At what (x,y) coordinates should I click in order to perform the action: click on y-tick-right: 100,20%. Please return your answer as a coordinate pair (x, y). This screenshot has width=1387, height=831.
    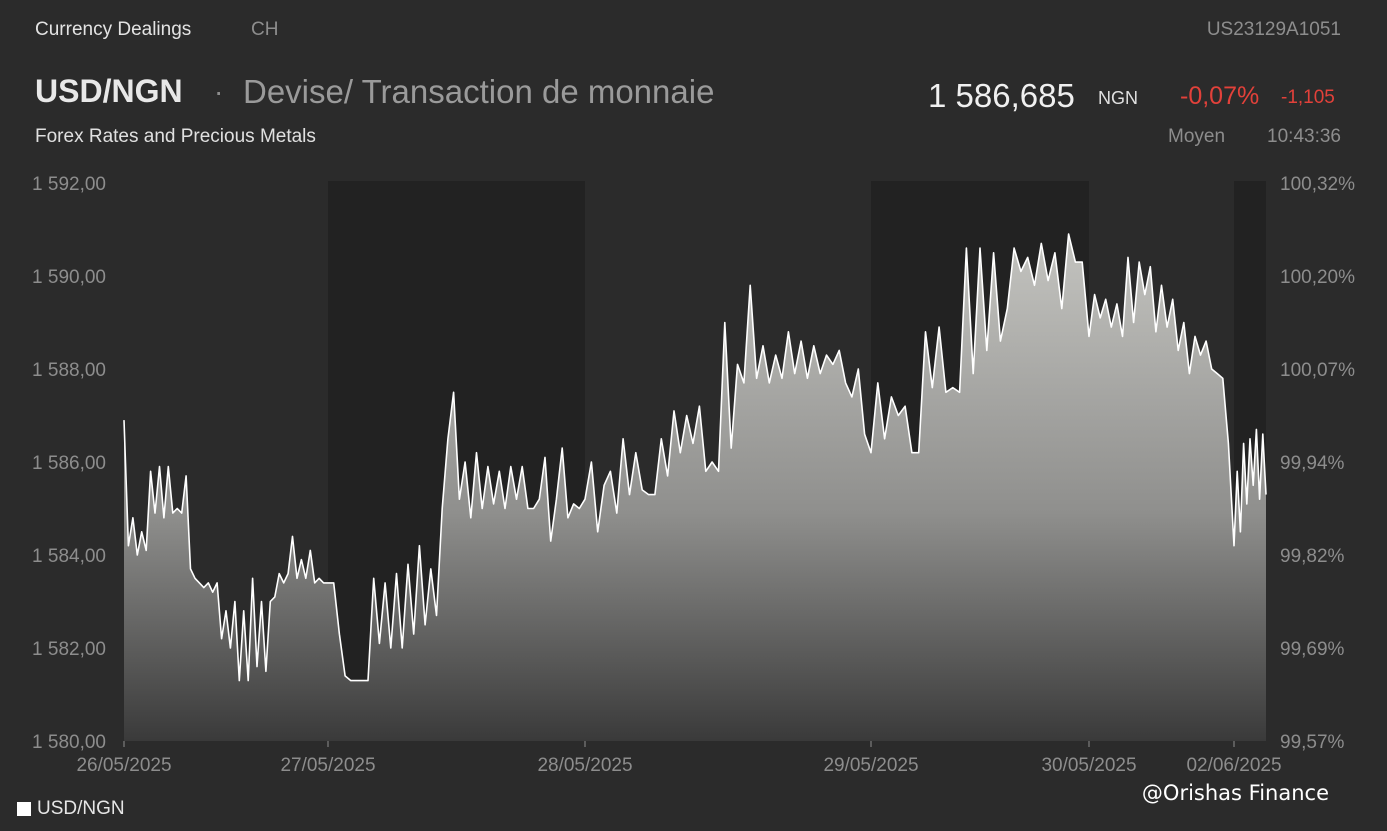
    Looking at the image, I should click on (1317, 277).